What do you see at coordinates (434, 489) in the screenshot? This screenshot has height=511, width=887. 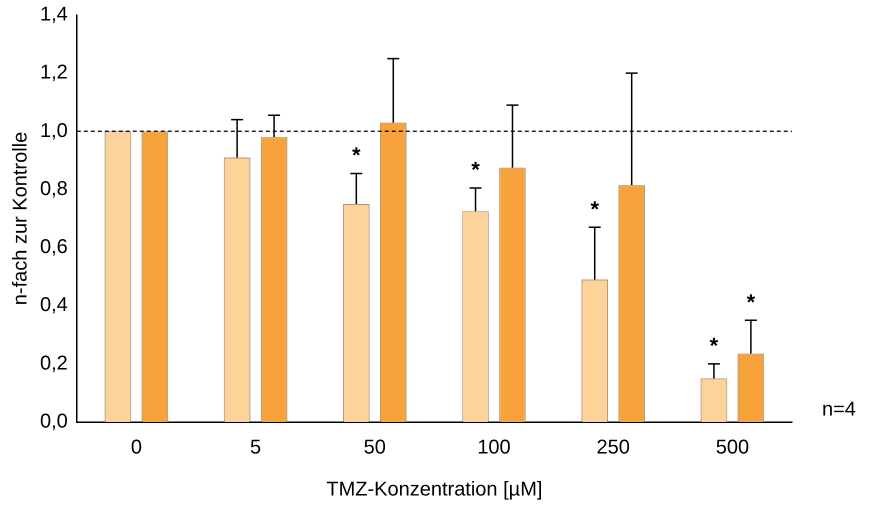 I see `x-axis-title: TMZ-Konzentration [µM]` at bounding box center [434, 489].